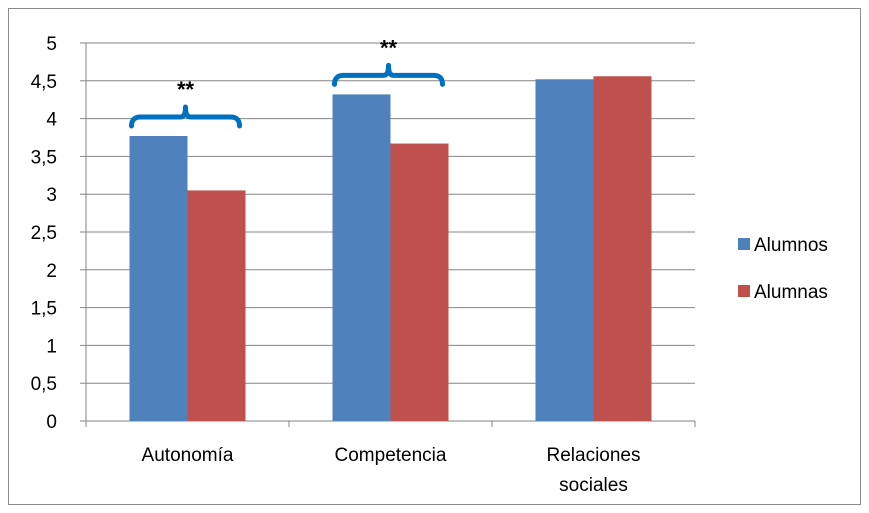  I want to click on y-tick-label: 0, so click(51, 422).